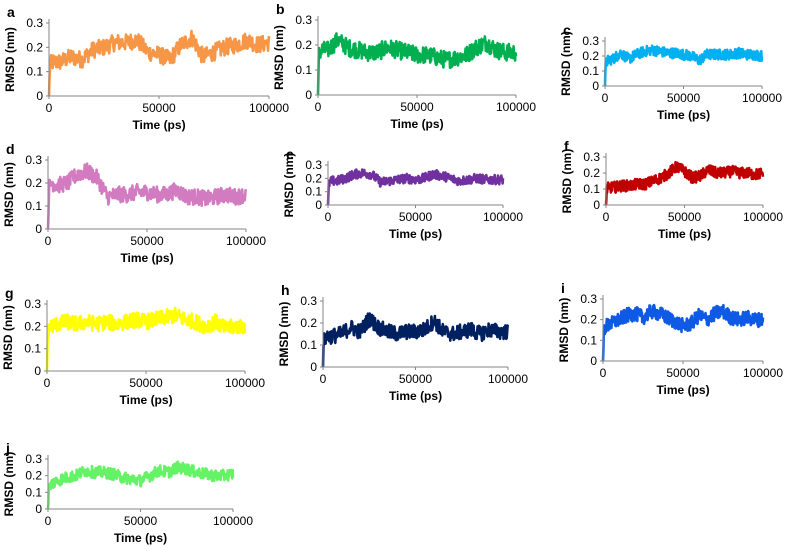 The width and height of the screenshot is (786, 551). What do you see at coordinates (147, 196) in the screenshot?
I see `series-line-d` at bounding box center [147, 196].